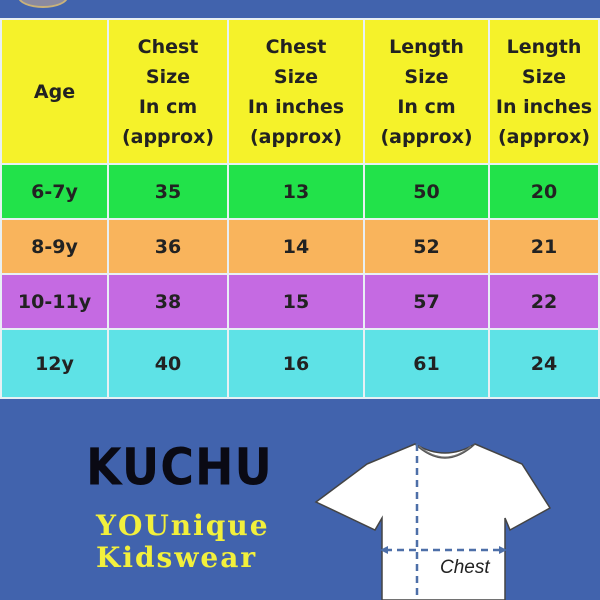 The height and width of the screenshot is (600, 600). I want to click on cell: 24, so click(544, 363).